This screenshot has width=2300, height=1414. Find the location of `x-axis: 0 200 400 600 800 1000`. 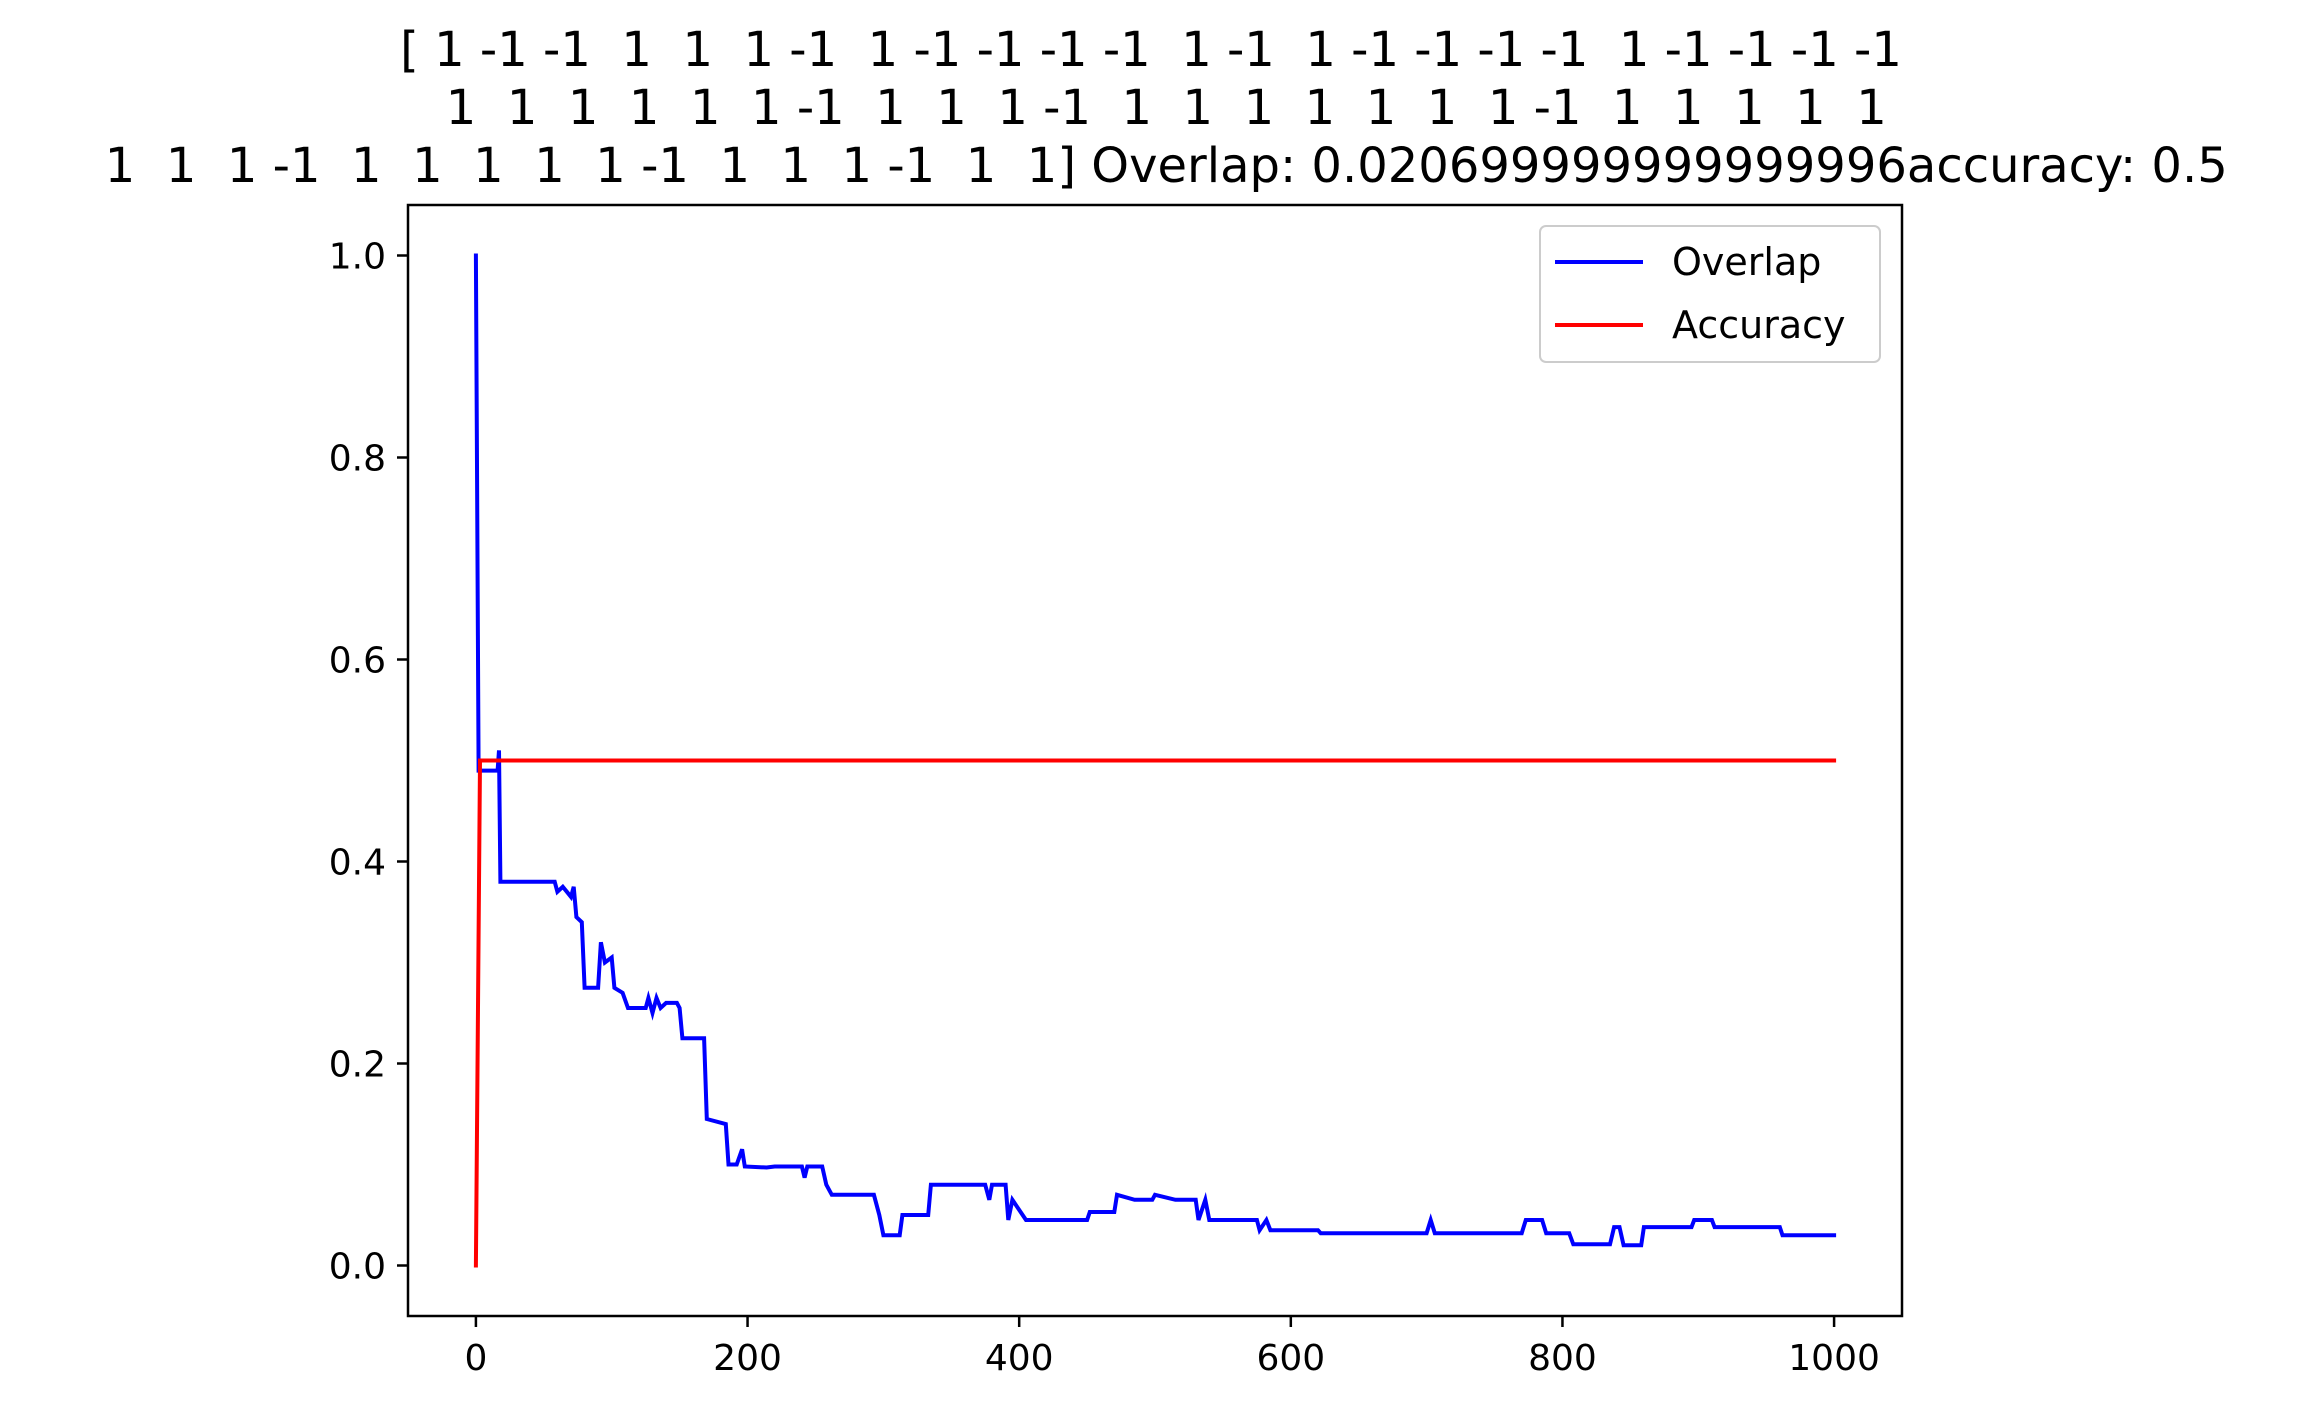

x-axis: 0 200 400 600 800 1000 is located at coordinates (1172, 1347).